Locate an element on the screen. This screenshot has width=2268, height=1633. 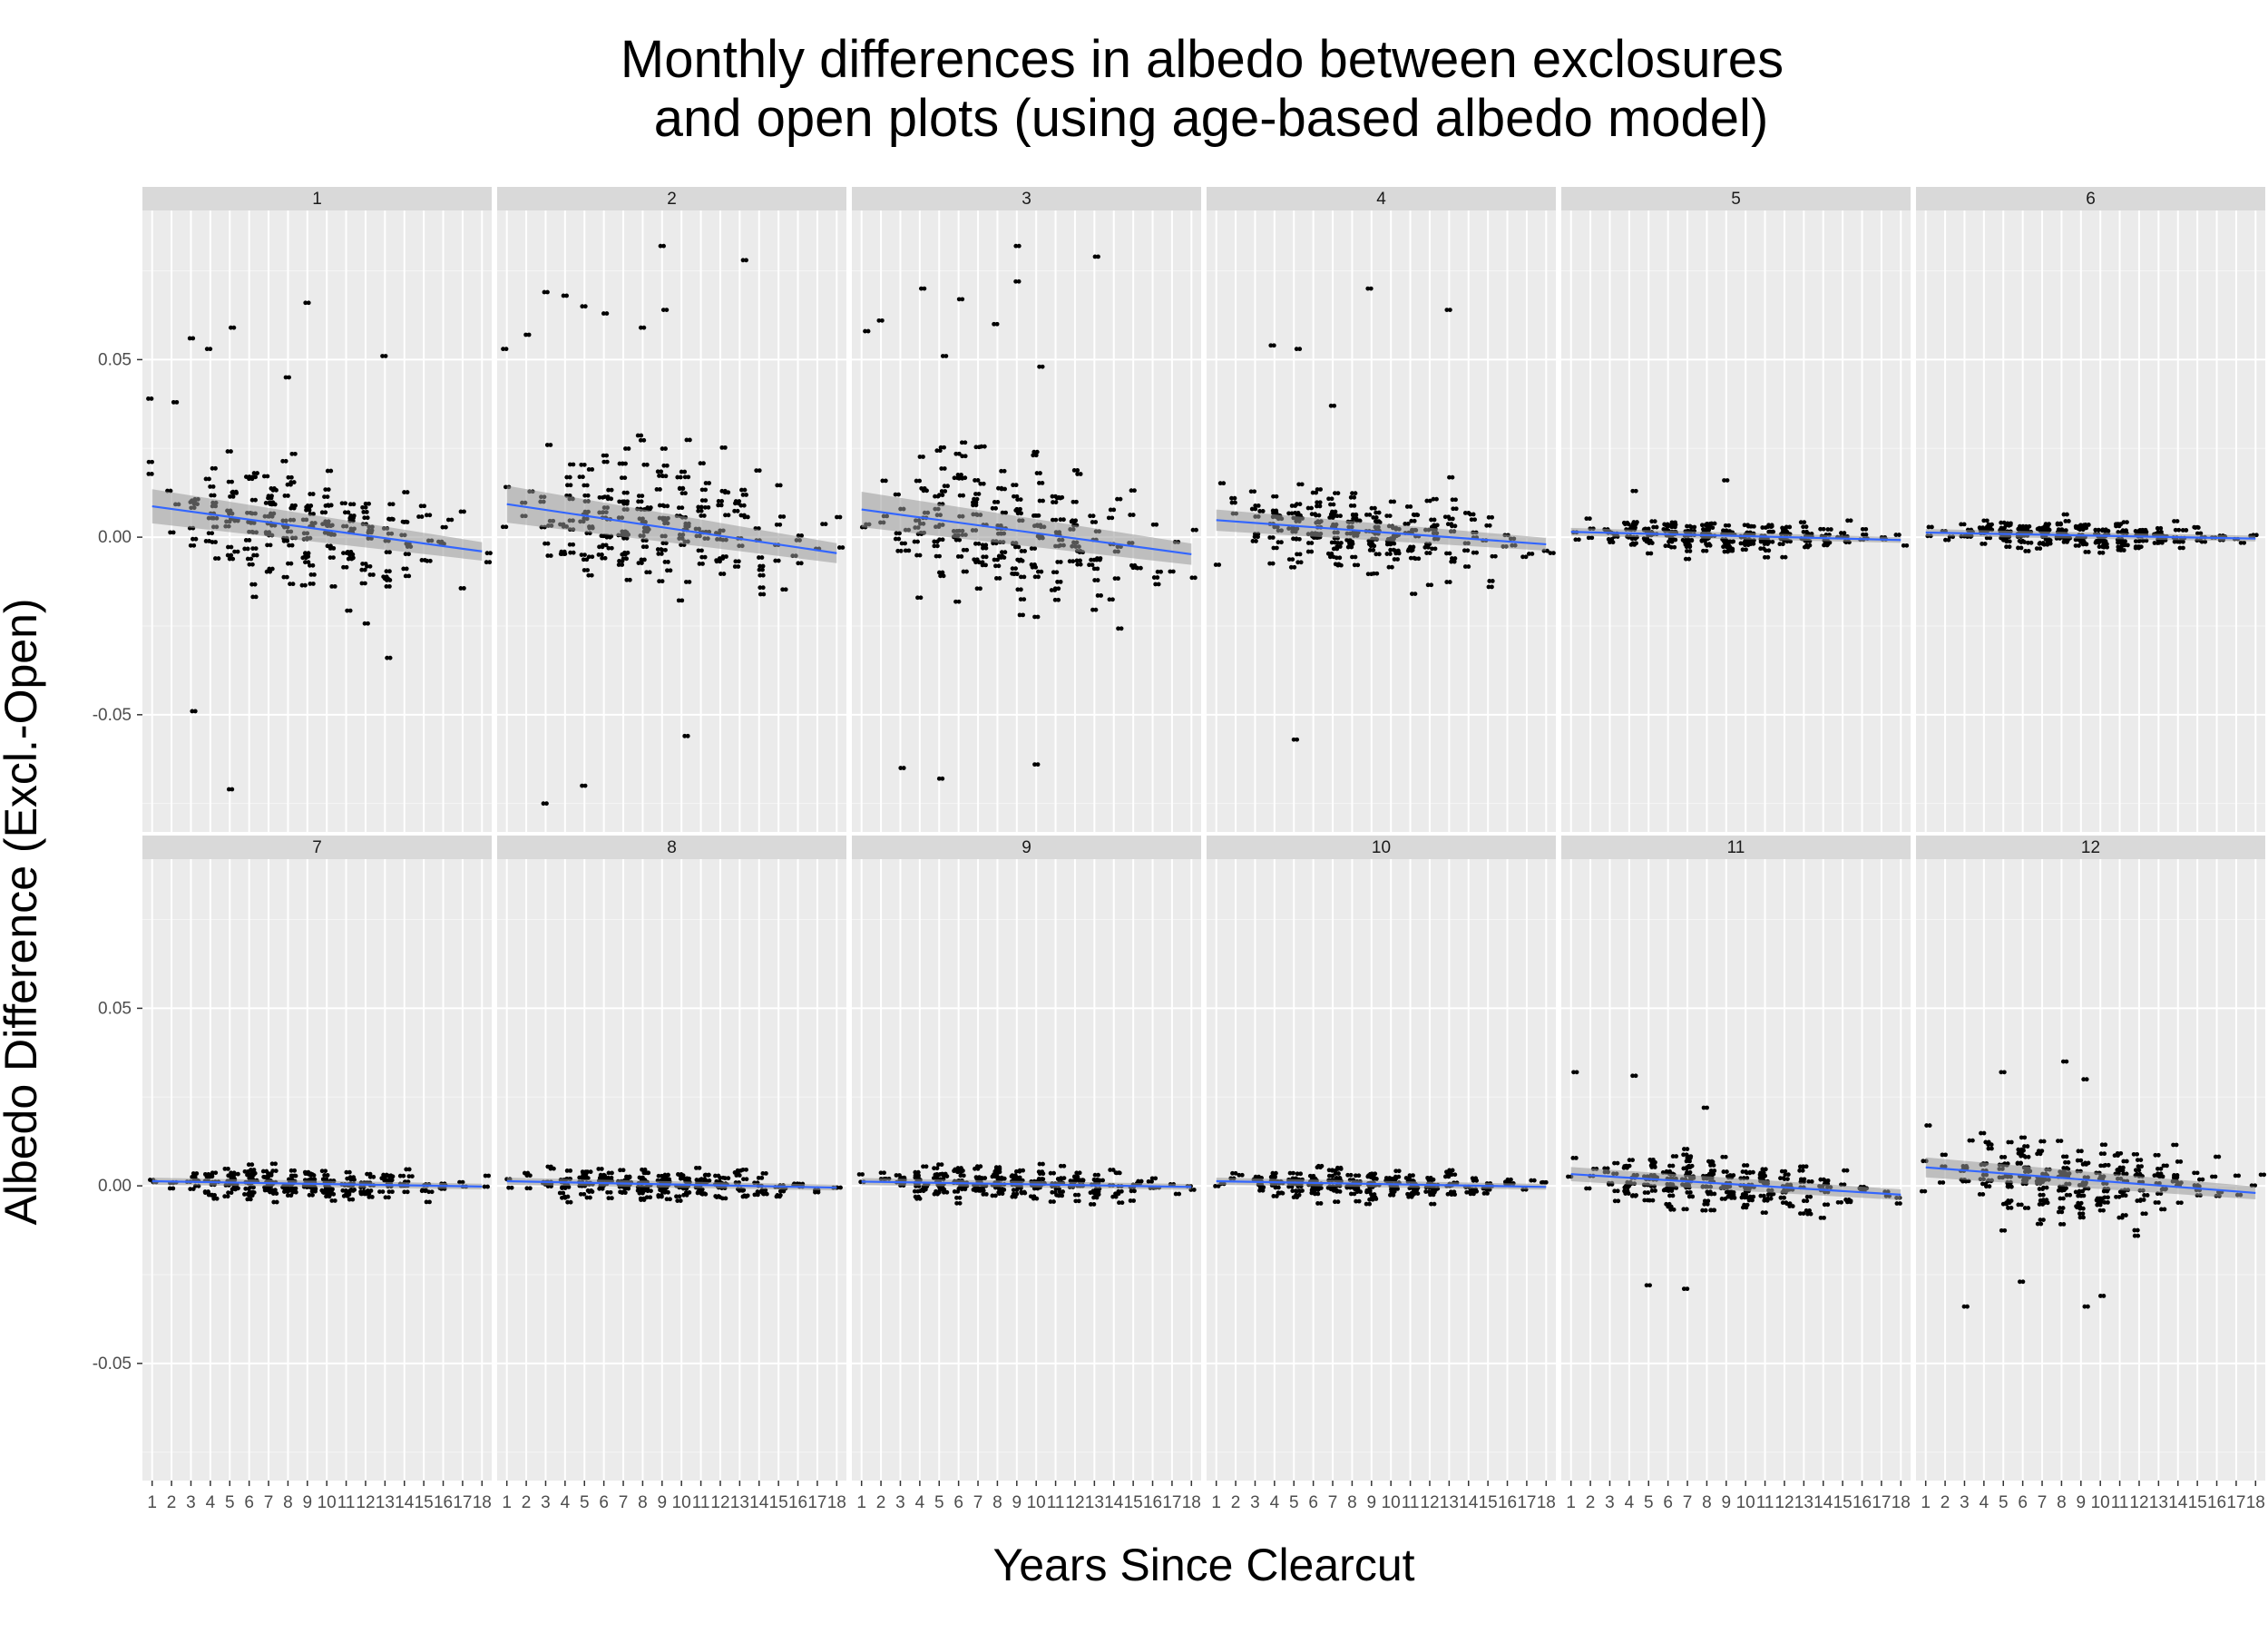
x-tick-label: 16 is located at coordinates (443, 1502).